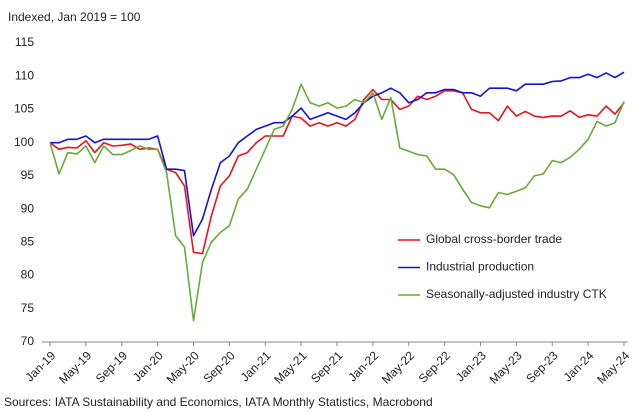  What do you see at coordinates (579, 366) in the screenshot?
I see `x-tick-label: Jan-24` at bounding box center [579, 366].